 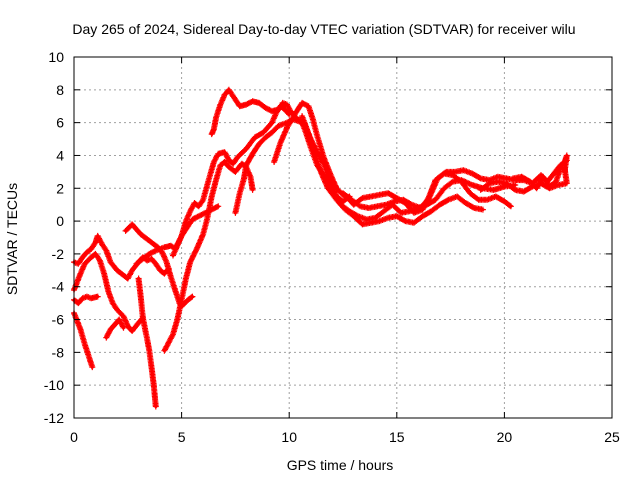 What do you see at coordinates (54, 237) in the screenshot?
I see `y-axis-tick-labels: -12 -10 -8 -6 -4 -2 0 2 4 6 8 10` at bounding box center [54, 237].